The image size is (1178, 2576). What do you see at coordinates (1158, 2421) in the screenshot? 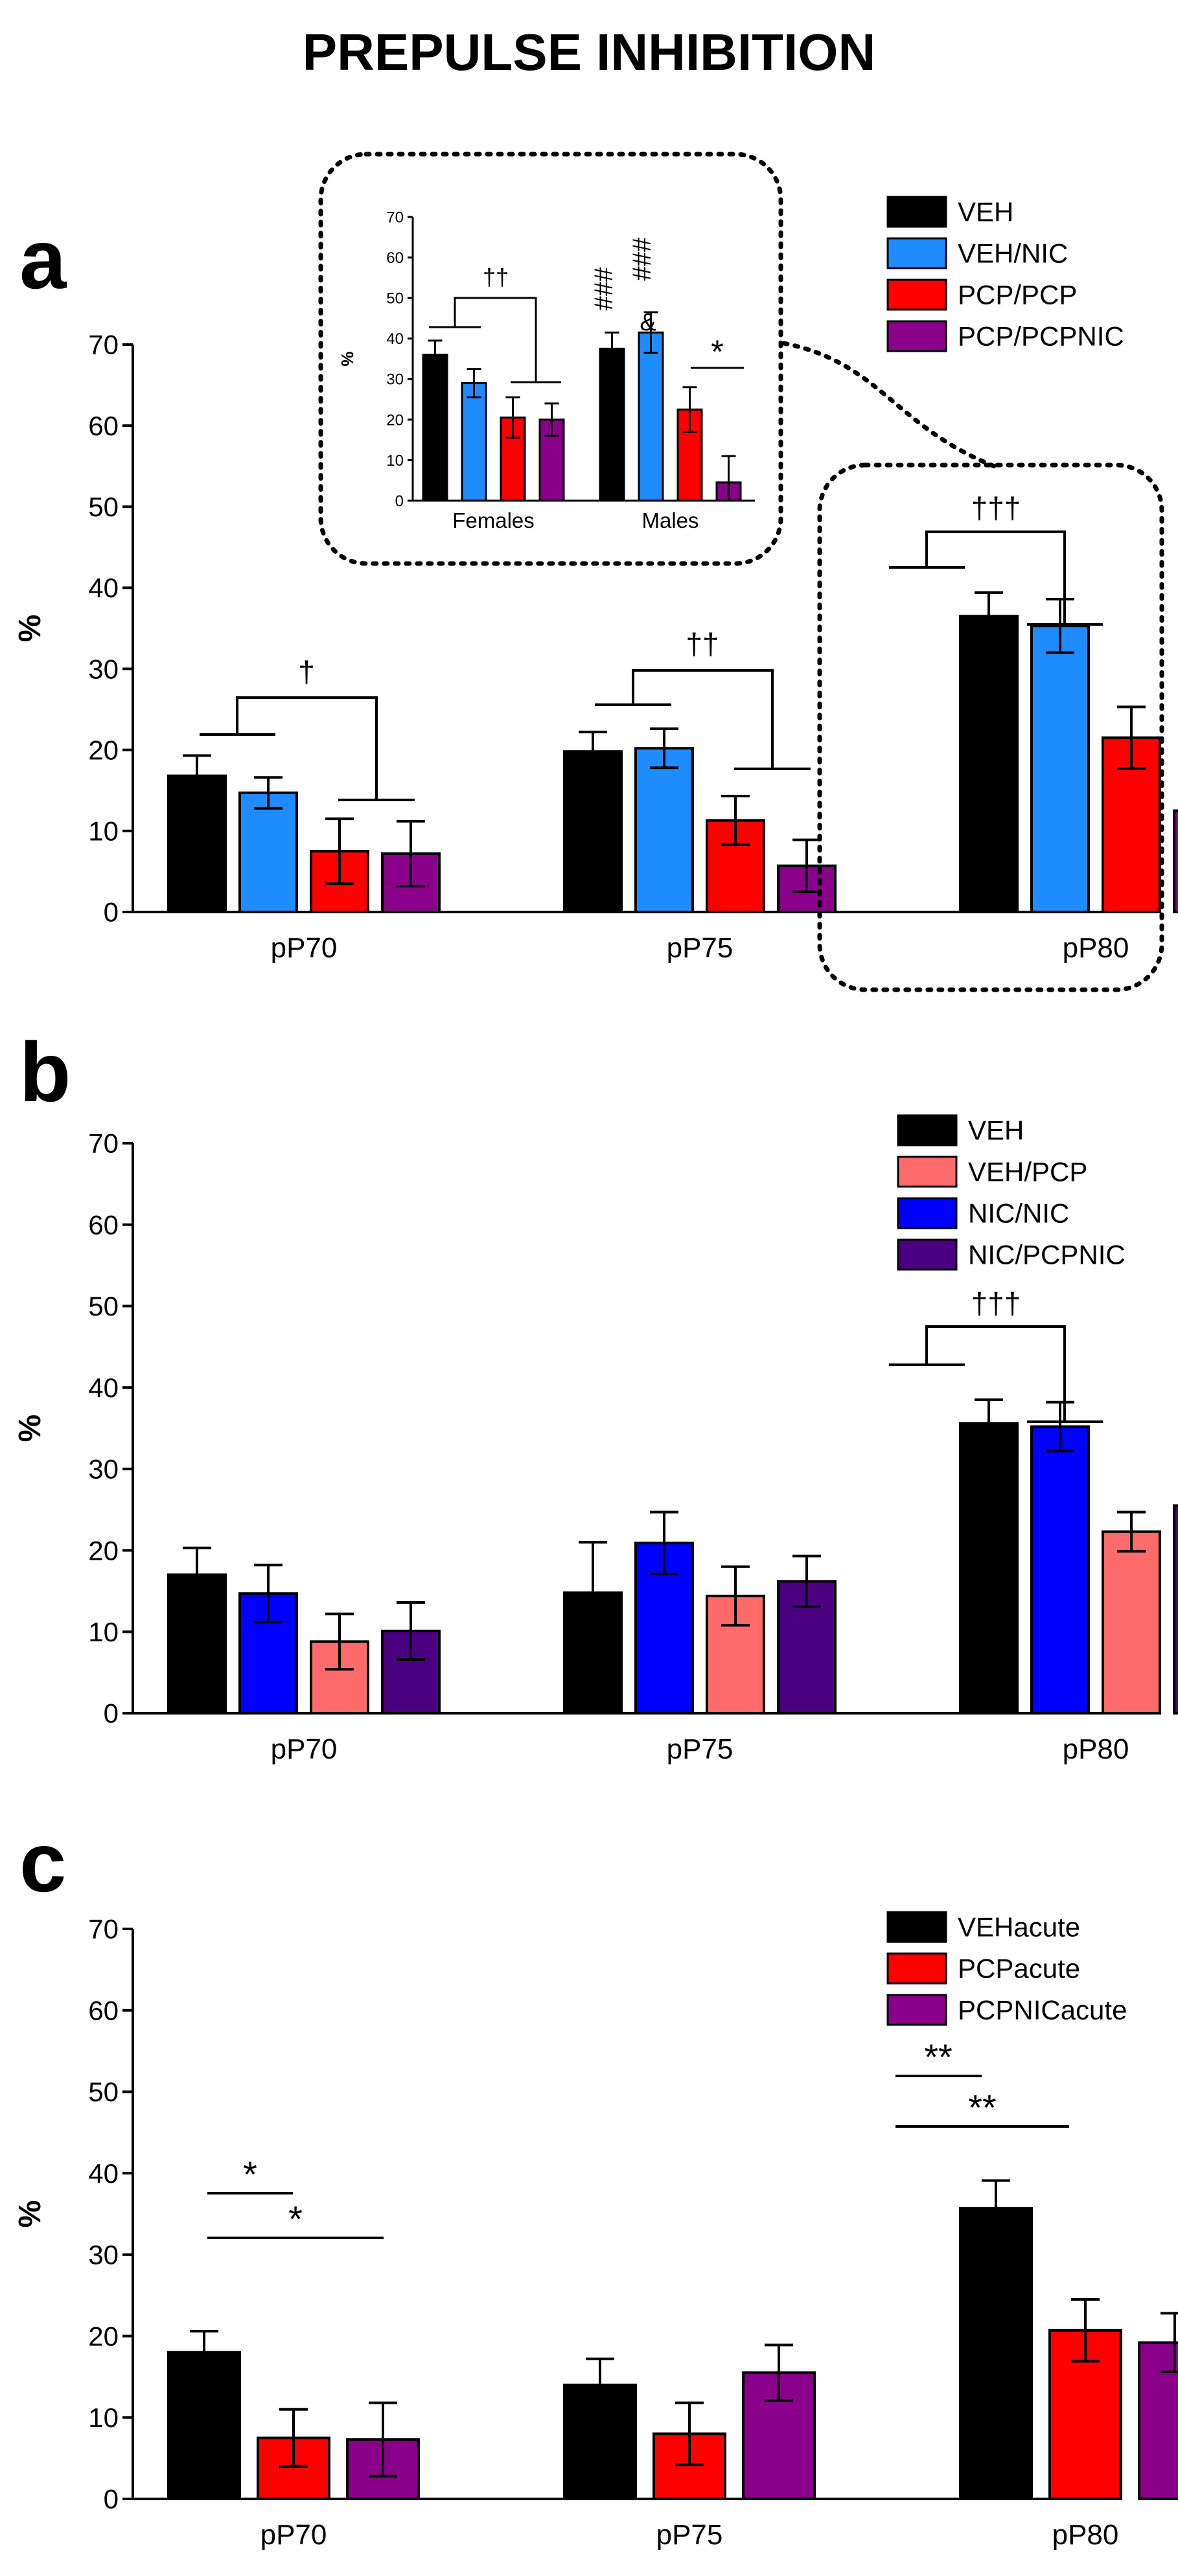
I see `bar-pcpnicacute-pp80` at bounding box center [1158, 2421].